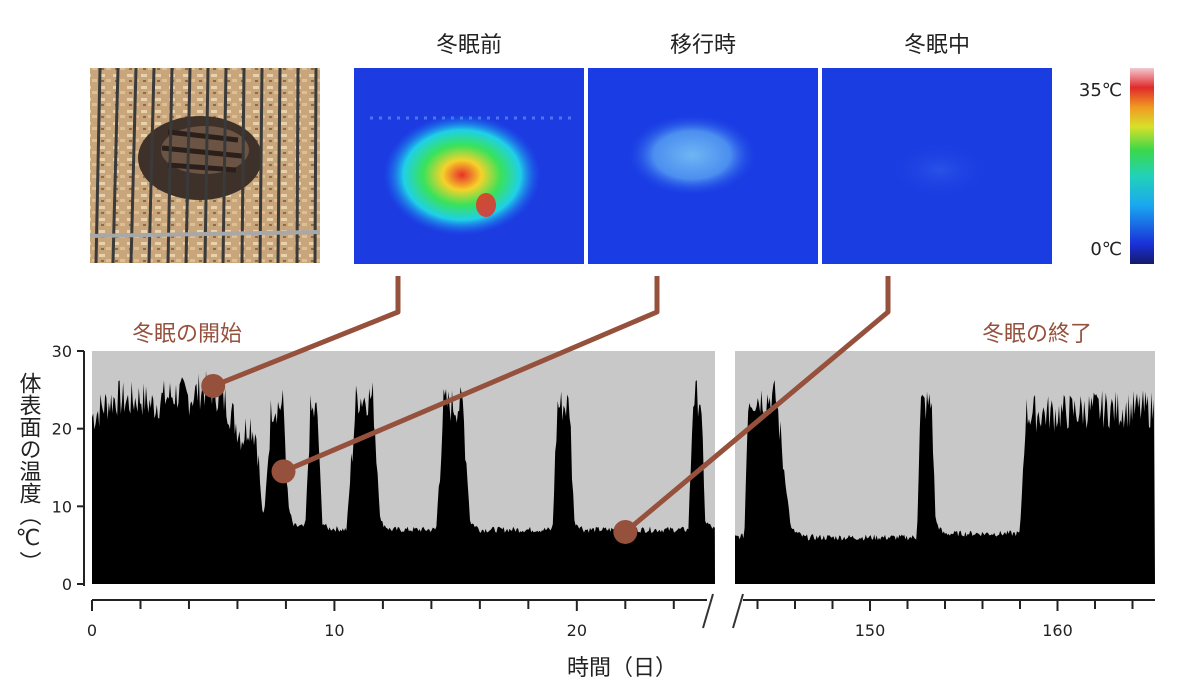 This screenshot has height=697, width=1191. Describe the element at coordinates (1106, 249) in the screenshot. I see `scale-min-label: 0℃` at that location.